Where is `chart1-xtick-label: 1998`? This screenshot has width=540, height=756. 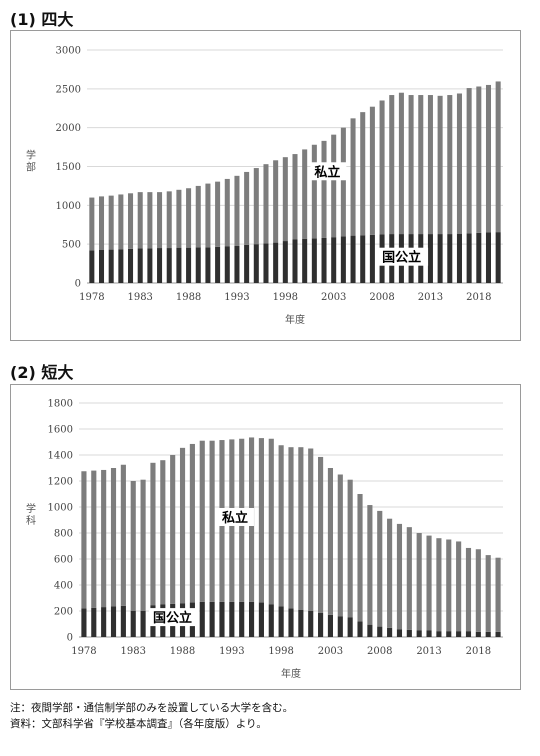 chart1-xtick-label: 1998 is located at coordinates (285, 297).